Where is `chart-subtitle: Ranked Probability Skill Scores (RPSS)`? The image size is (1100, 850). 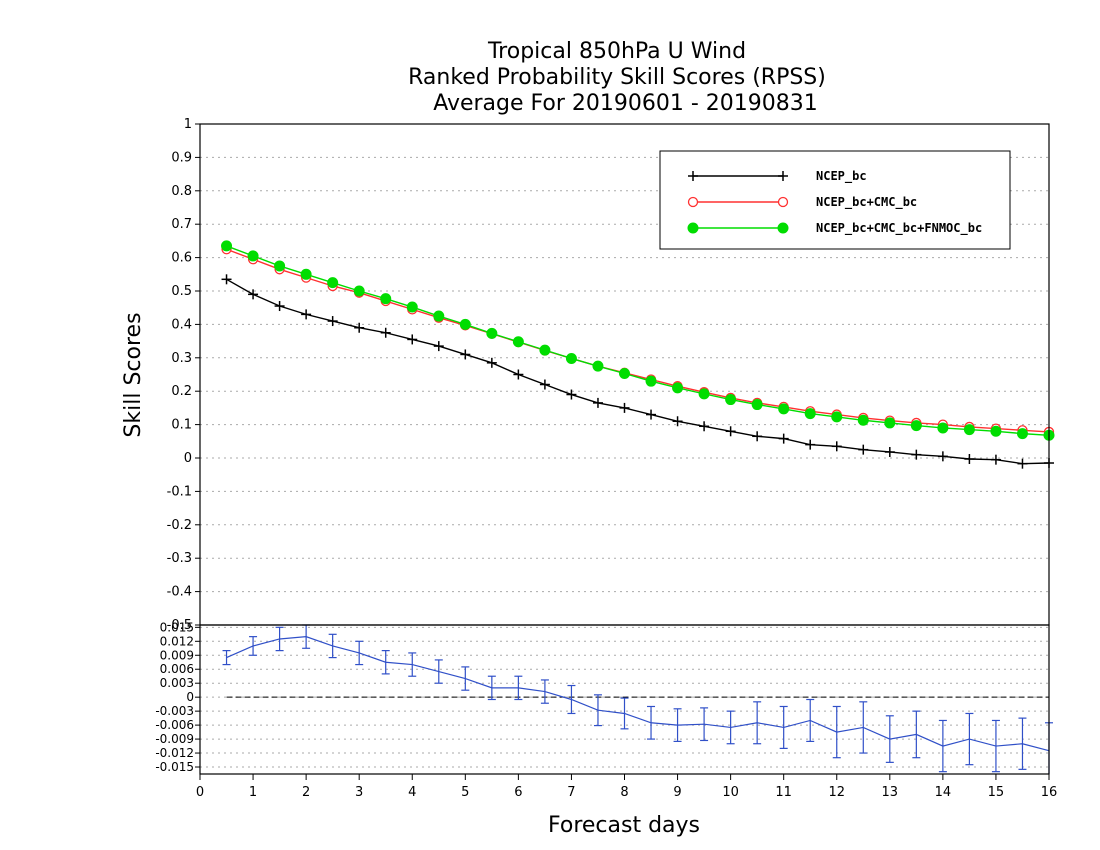
chart-subtitle: Ranked Probability Skill Scores (RPSS) is located at coordinates (617, 77).